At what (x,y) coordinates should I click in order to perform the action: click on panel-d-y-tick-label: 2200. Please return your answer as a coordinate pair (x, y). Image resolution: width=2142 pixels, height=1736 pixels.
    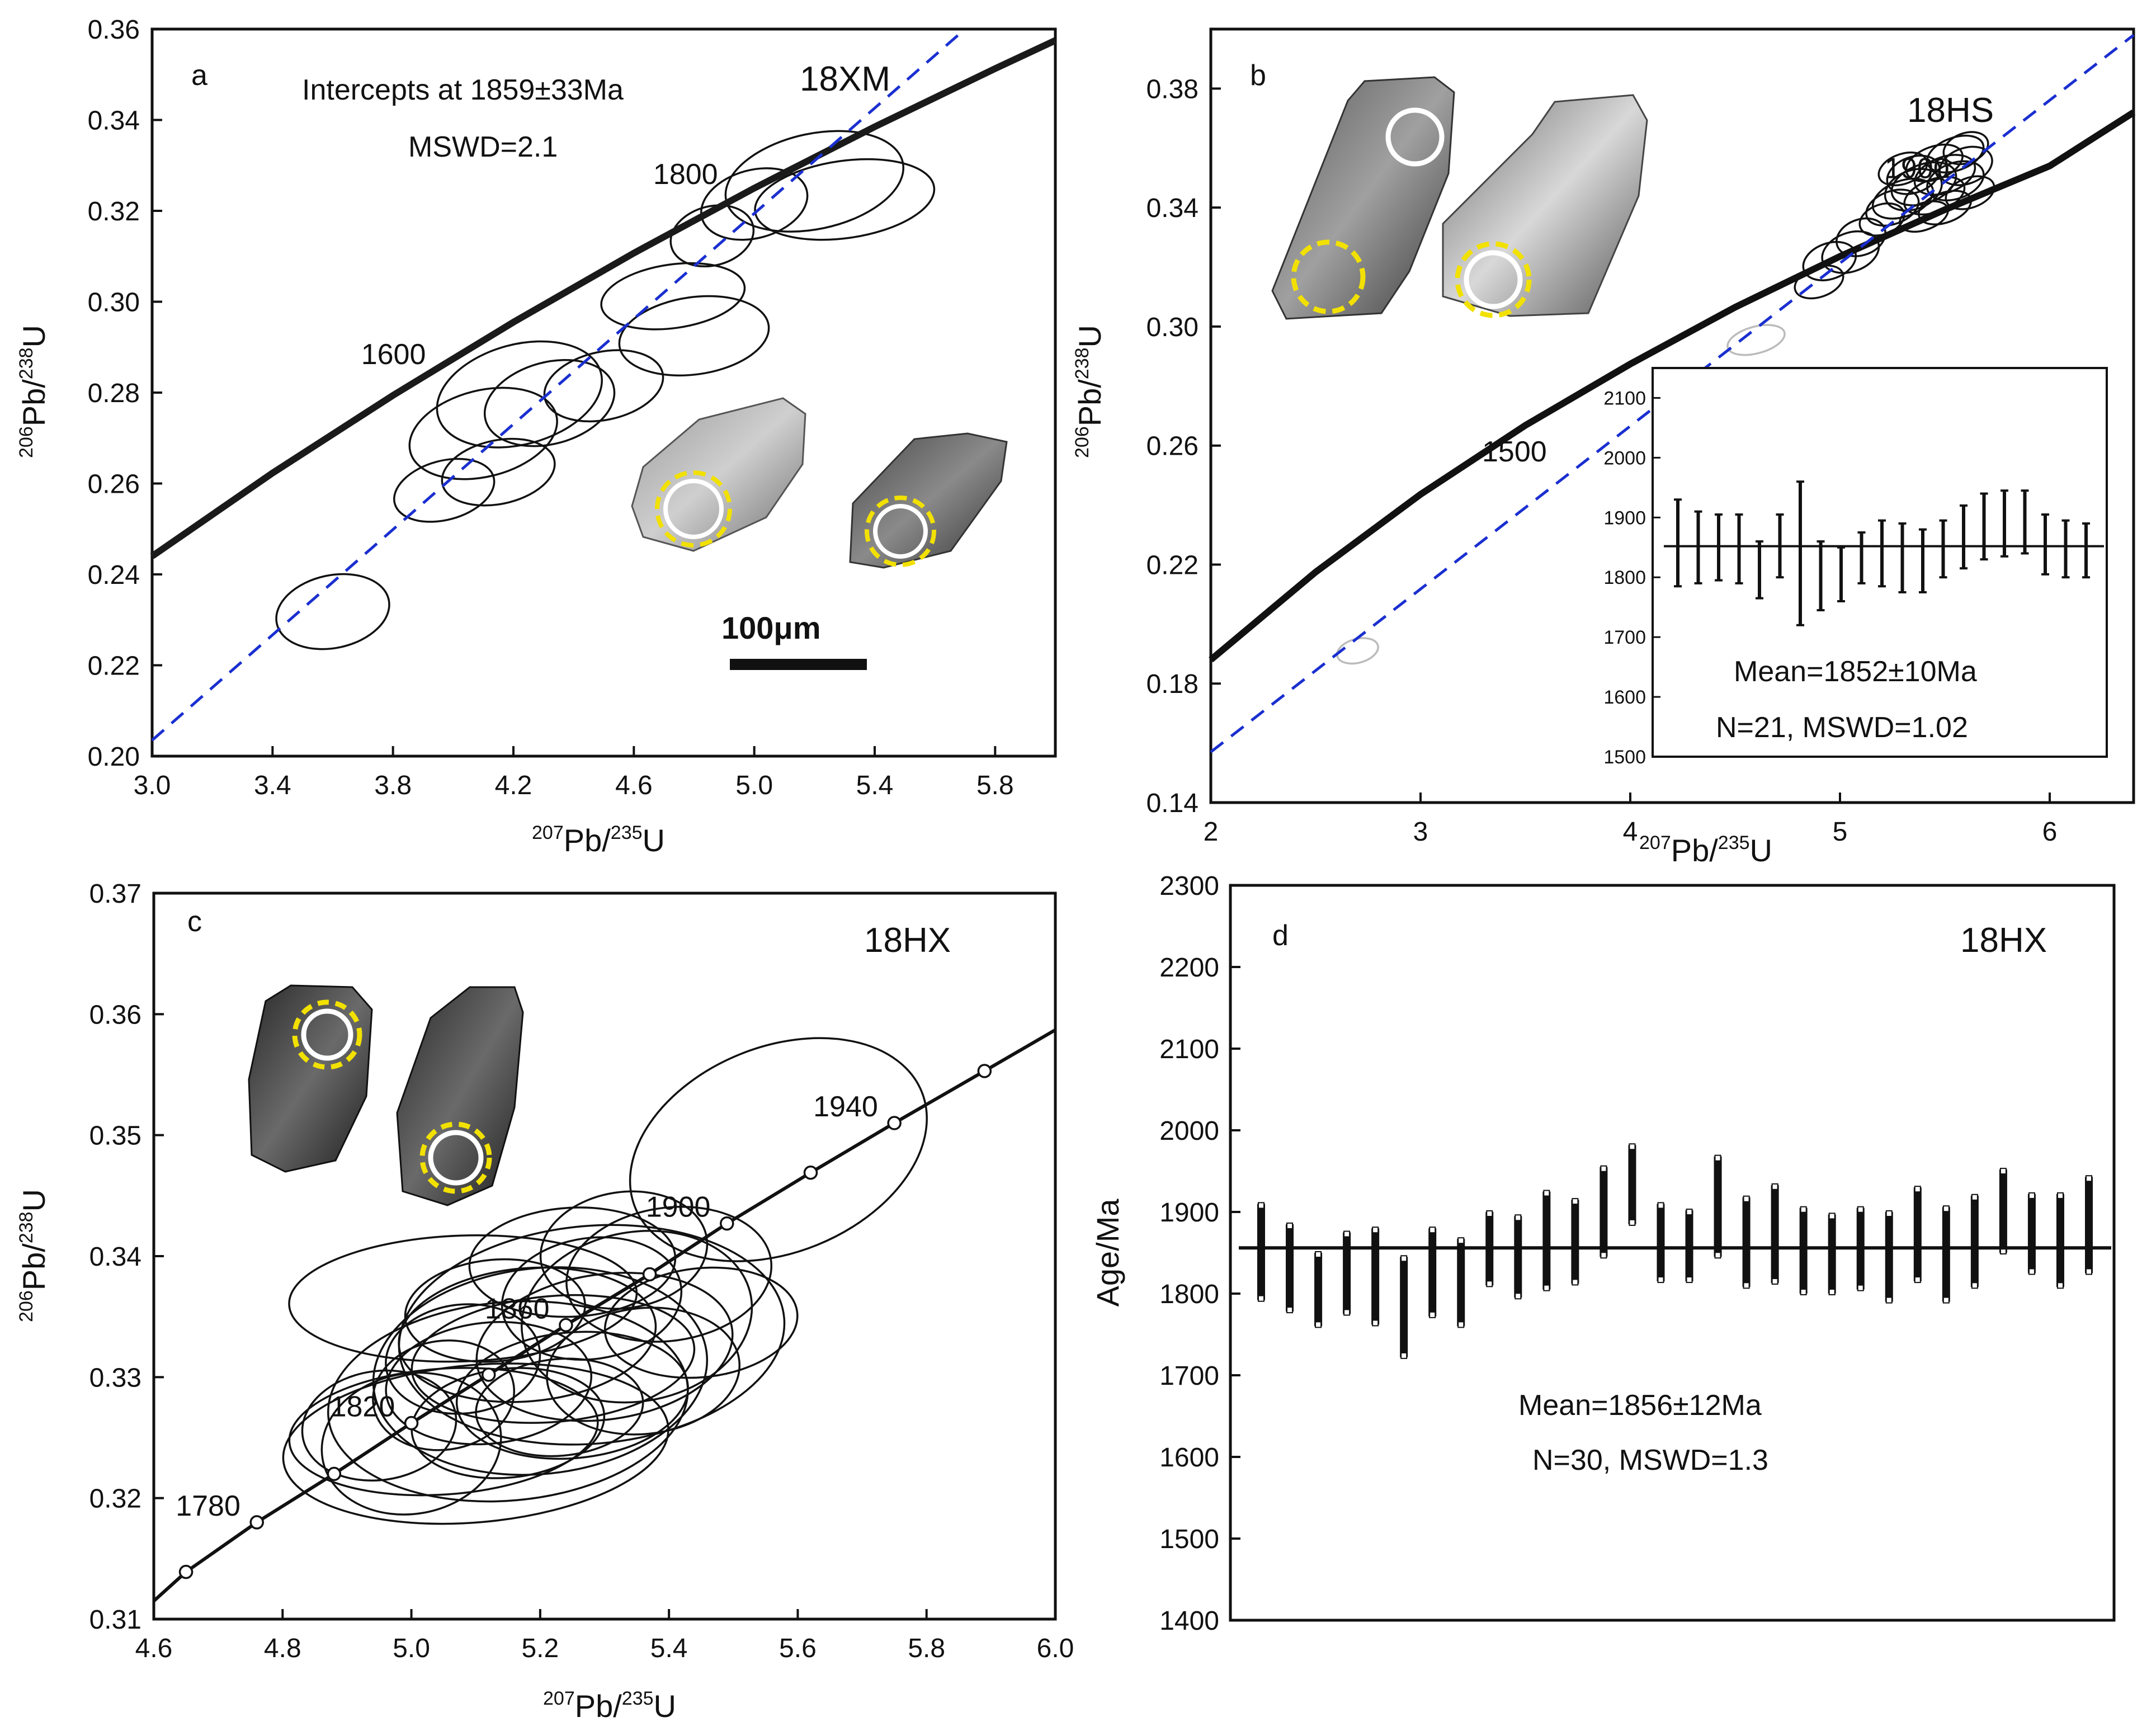
    Looking at the image, I should click on (1189, 968).